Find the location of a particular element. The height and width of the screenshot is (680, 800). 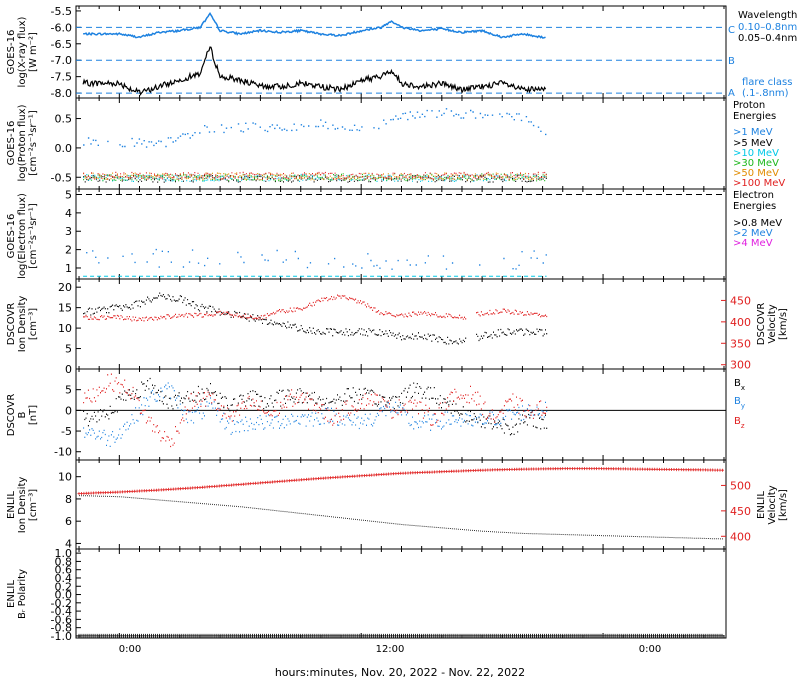

proton-legend-50mev: >50 MeV is located at coordinates (756, 173).